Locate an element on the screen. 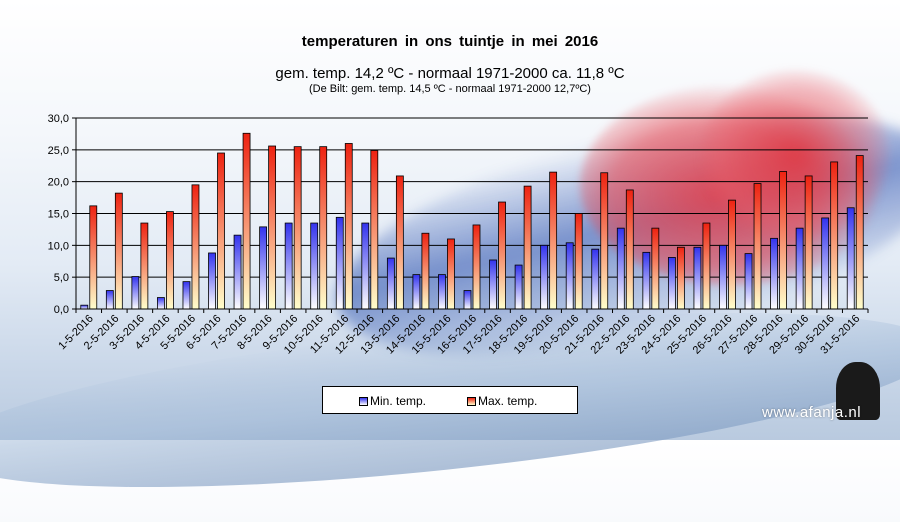 The image size is (900, 522). y-tick-label: 0,0 is located at coordinates (61, 310).